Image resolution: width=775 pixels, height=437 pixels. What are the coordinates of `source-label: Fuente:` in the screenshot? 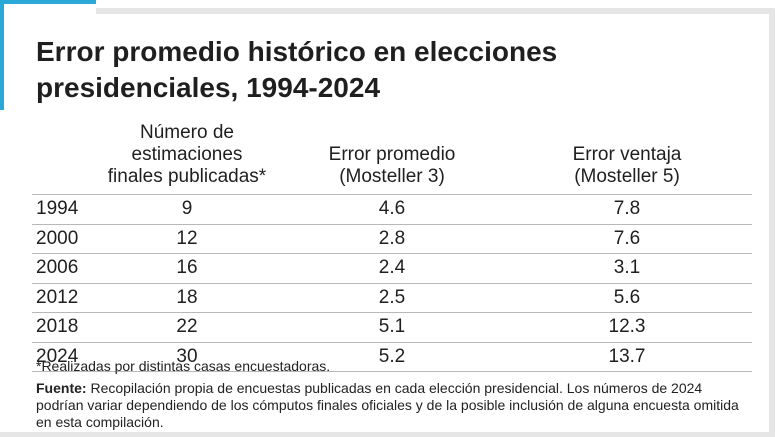 It's located at (61, 388).